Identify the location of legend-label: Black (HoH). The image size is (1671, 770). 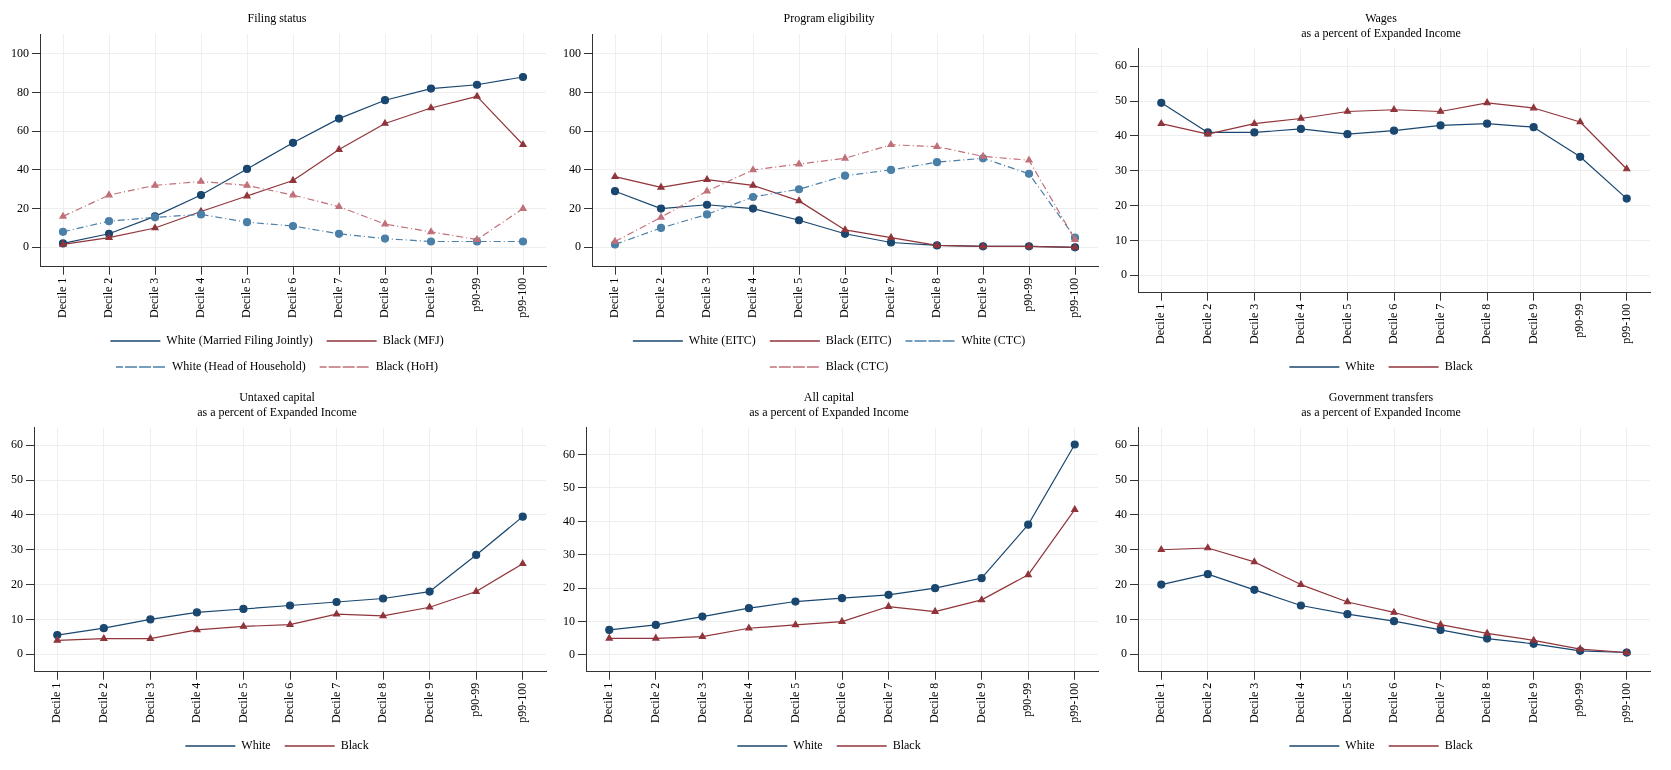
(406, 366).